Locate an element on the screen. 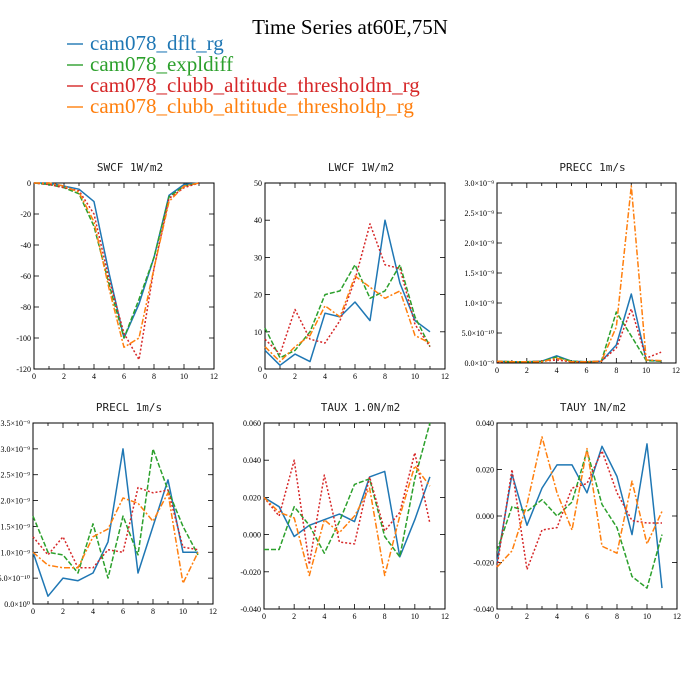 The image size is (700, 700). y-tick-label: 0.000 is located at coordinates (485, 516).